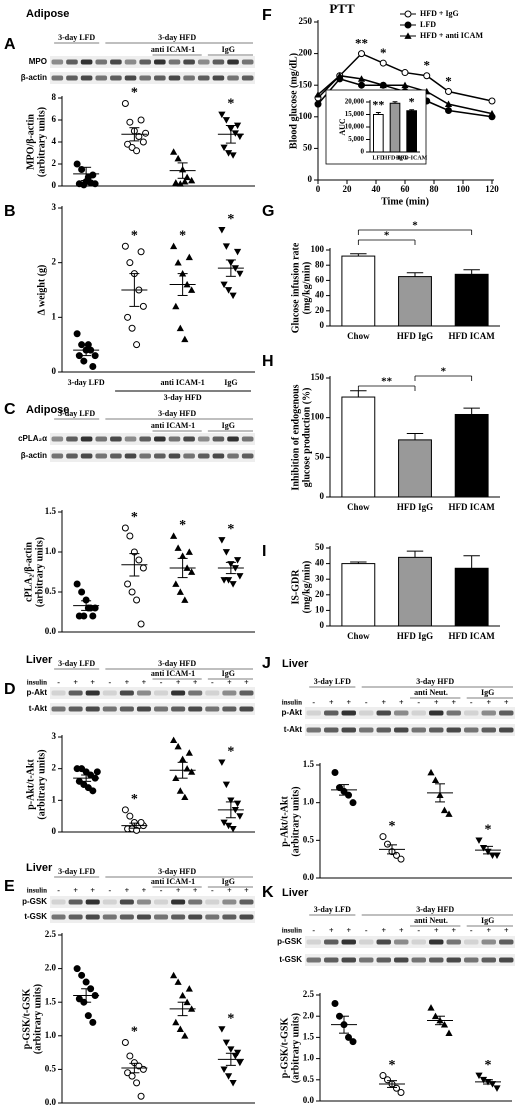  Describe the element at coordinates (320, 578) in the screenshot. I see `y-tick-label: 30` at that location.